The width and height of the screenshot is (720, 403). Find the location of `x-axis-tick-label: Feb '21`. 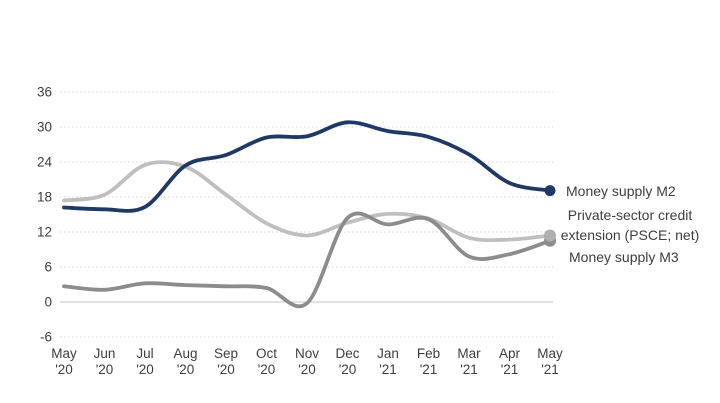

x-axis-tick-label: Feb '21 is located at coordinates (428, 361).